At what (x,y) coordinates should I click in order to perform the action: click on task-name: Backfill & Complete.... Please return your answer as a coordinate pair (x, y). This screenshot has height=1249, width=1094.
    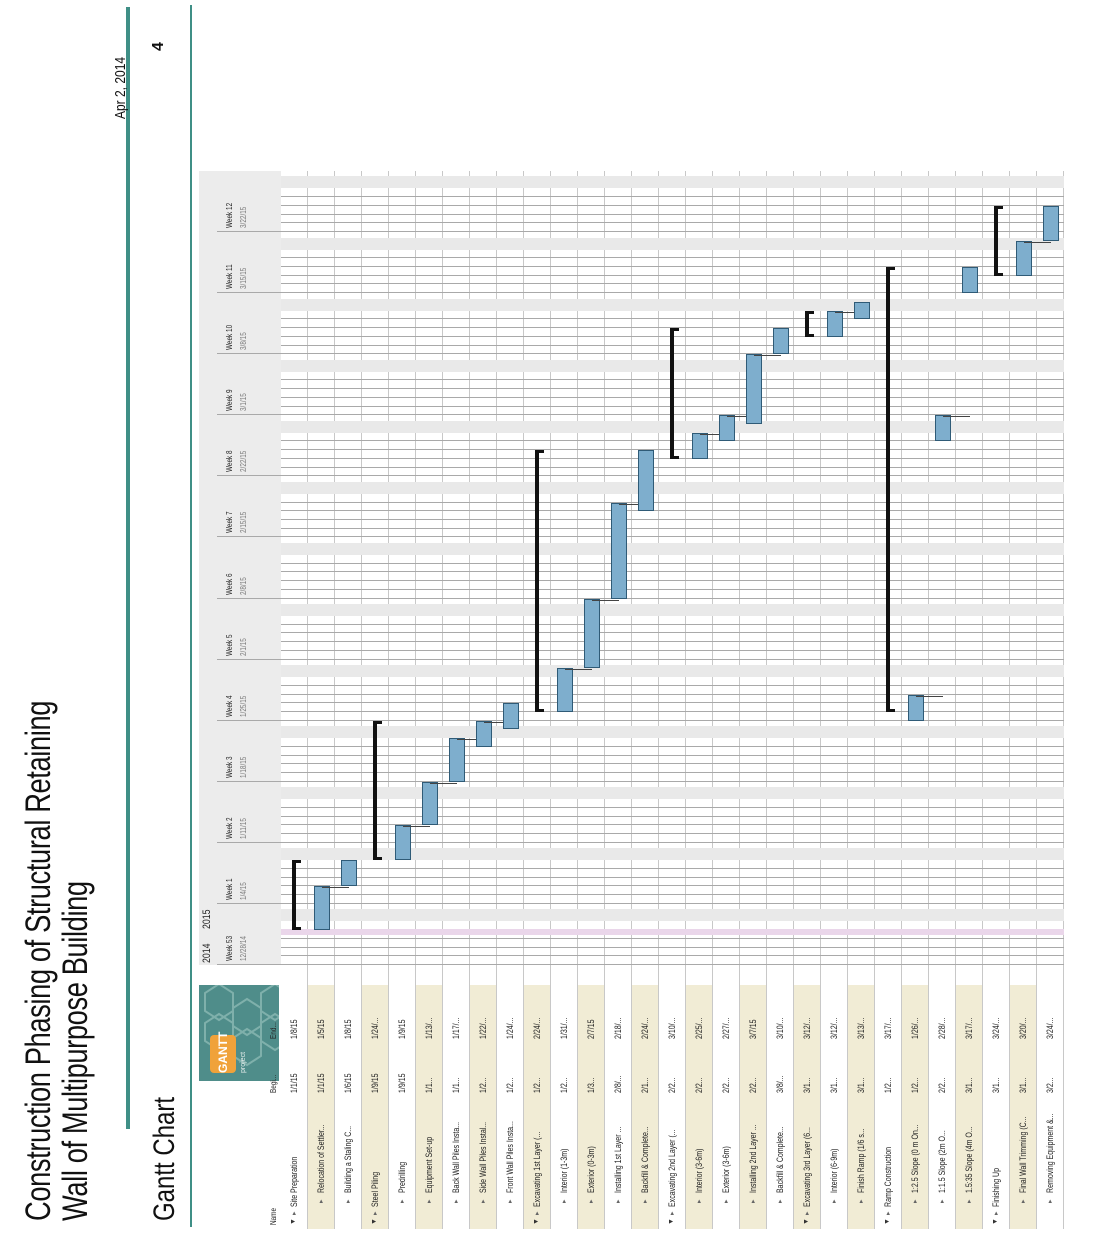
    Looking at the image, I should click on (780, 1159).